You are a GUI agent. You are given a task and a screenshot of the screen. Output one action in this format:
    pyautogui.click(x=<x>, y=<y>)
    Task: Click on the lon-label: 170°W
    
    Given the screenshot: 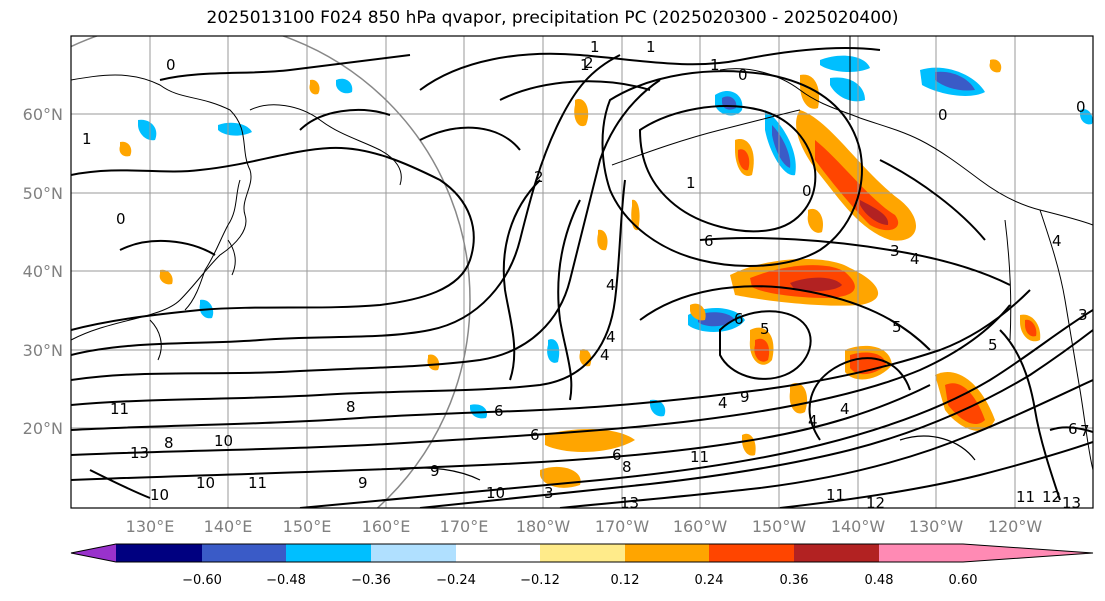 What is the action you would take?
    pyautogui.click(x=622, y=526)
    